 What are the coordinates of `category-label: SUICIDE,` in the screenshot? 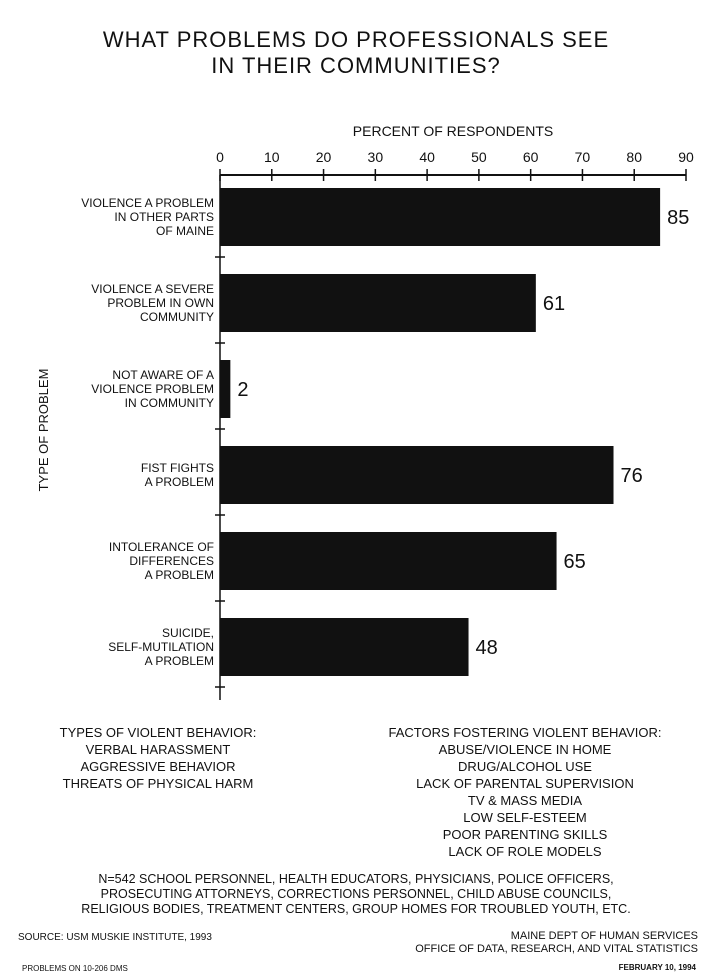 It's located at (188, 633).